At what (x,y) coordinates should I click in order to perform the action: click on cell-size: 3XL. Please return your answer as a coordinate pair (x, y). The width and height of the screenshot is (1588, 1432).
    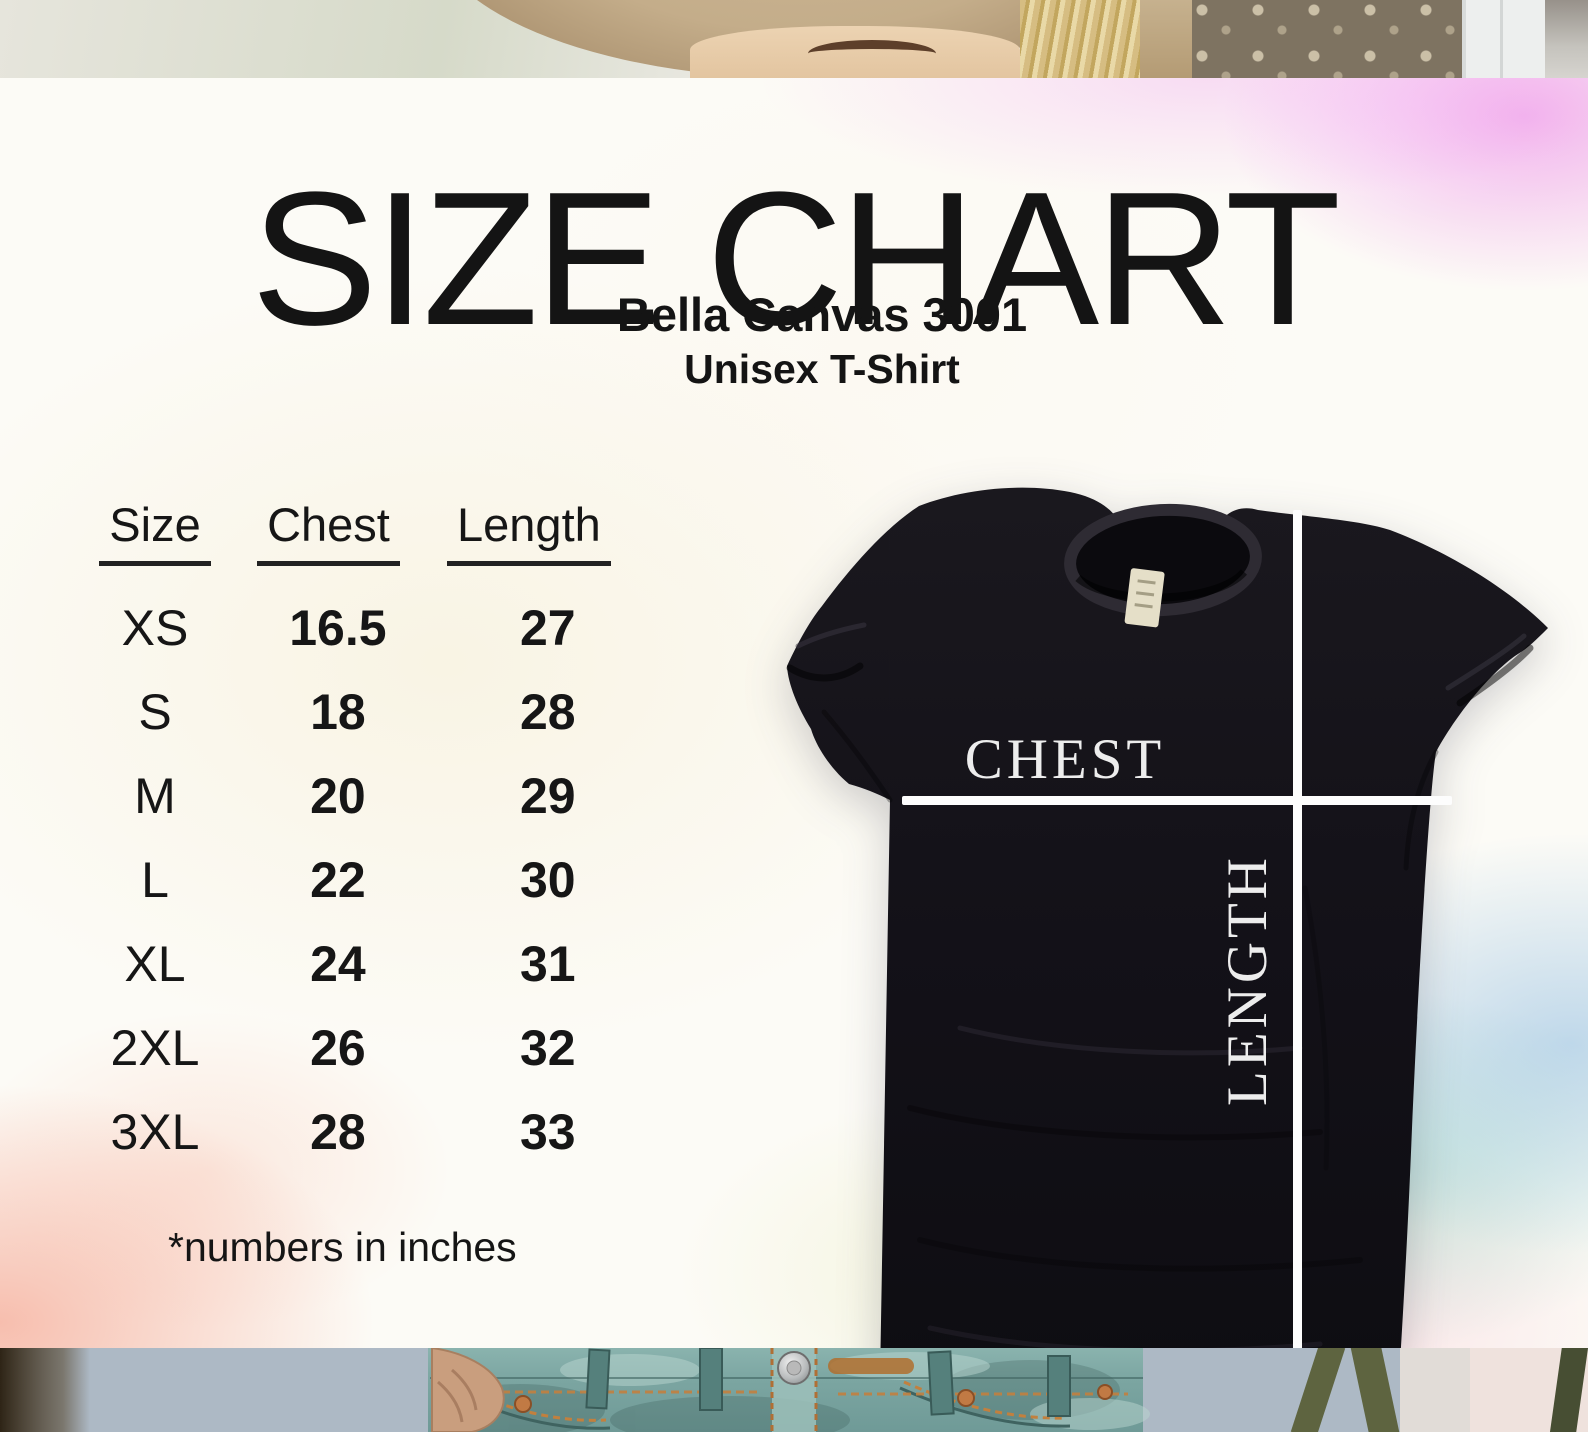
    Looking at the image, I should click on (155, 1132).